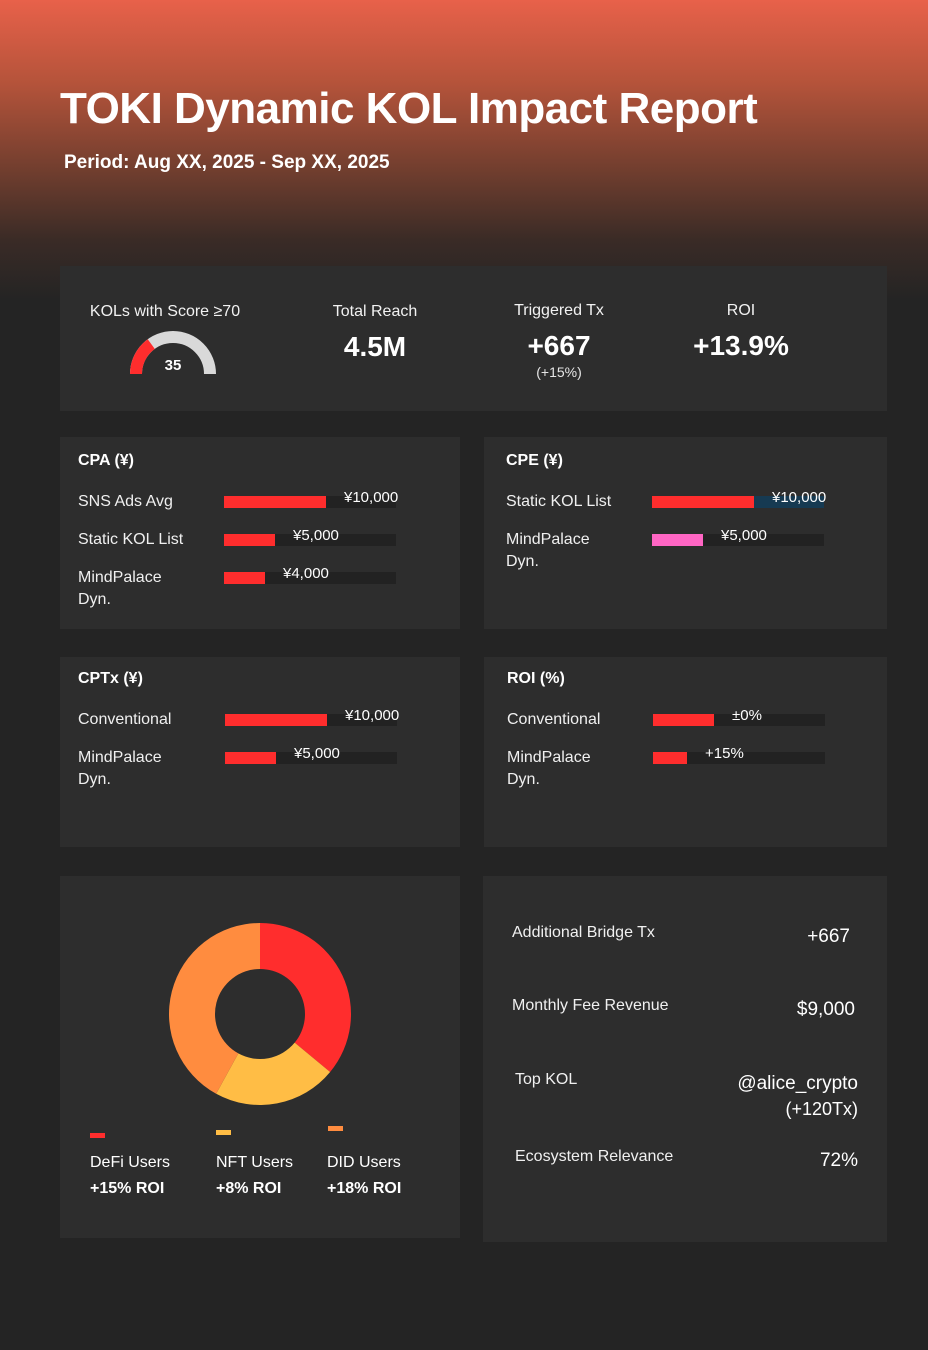 The image size is (928, 1350). I want to click on donut-slice-did-users, so click(214, 1008).